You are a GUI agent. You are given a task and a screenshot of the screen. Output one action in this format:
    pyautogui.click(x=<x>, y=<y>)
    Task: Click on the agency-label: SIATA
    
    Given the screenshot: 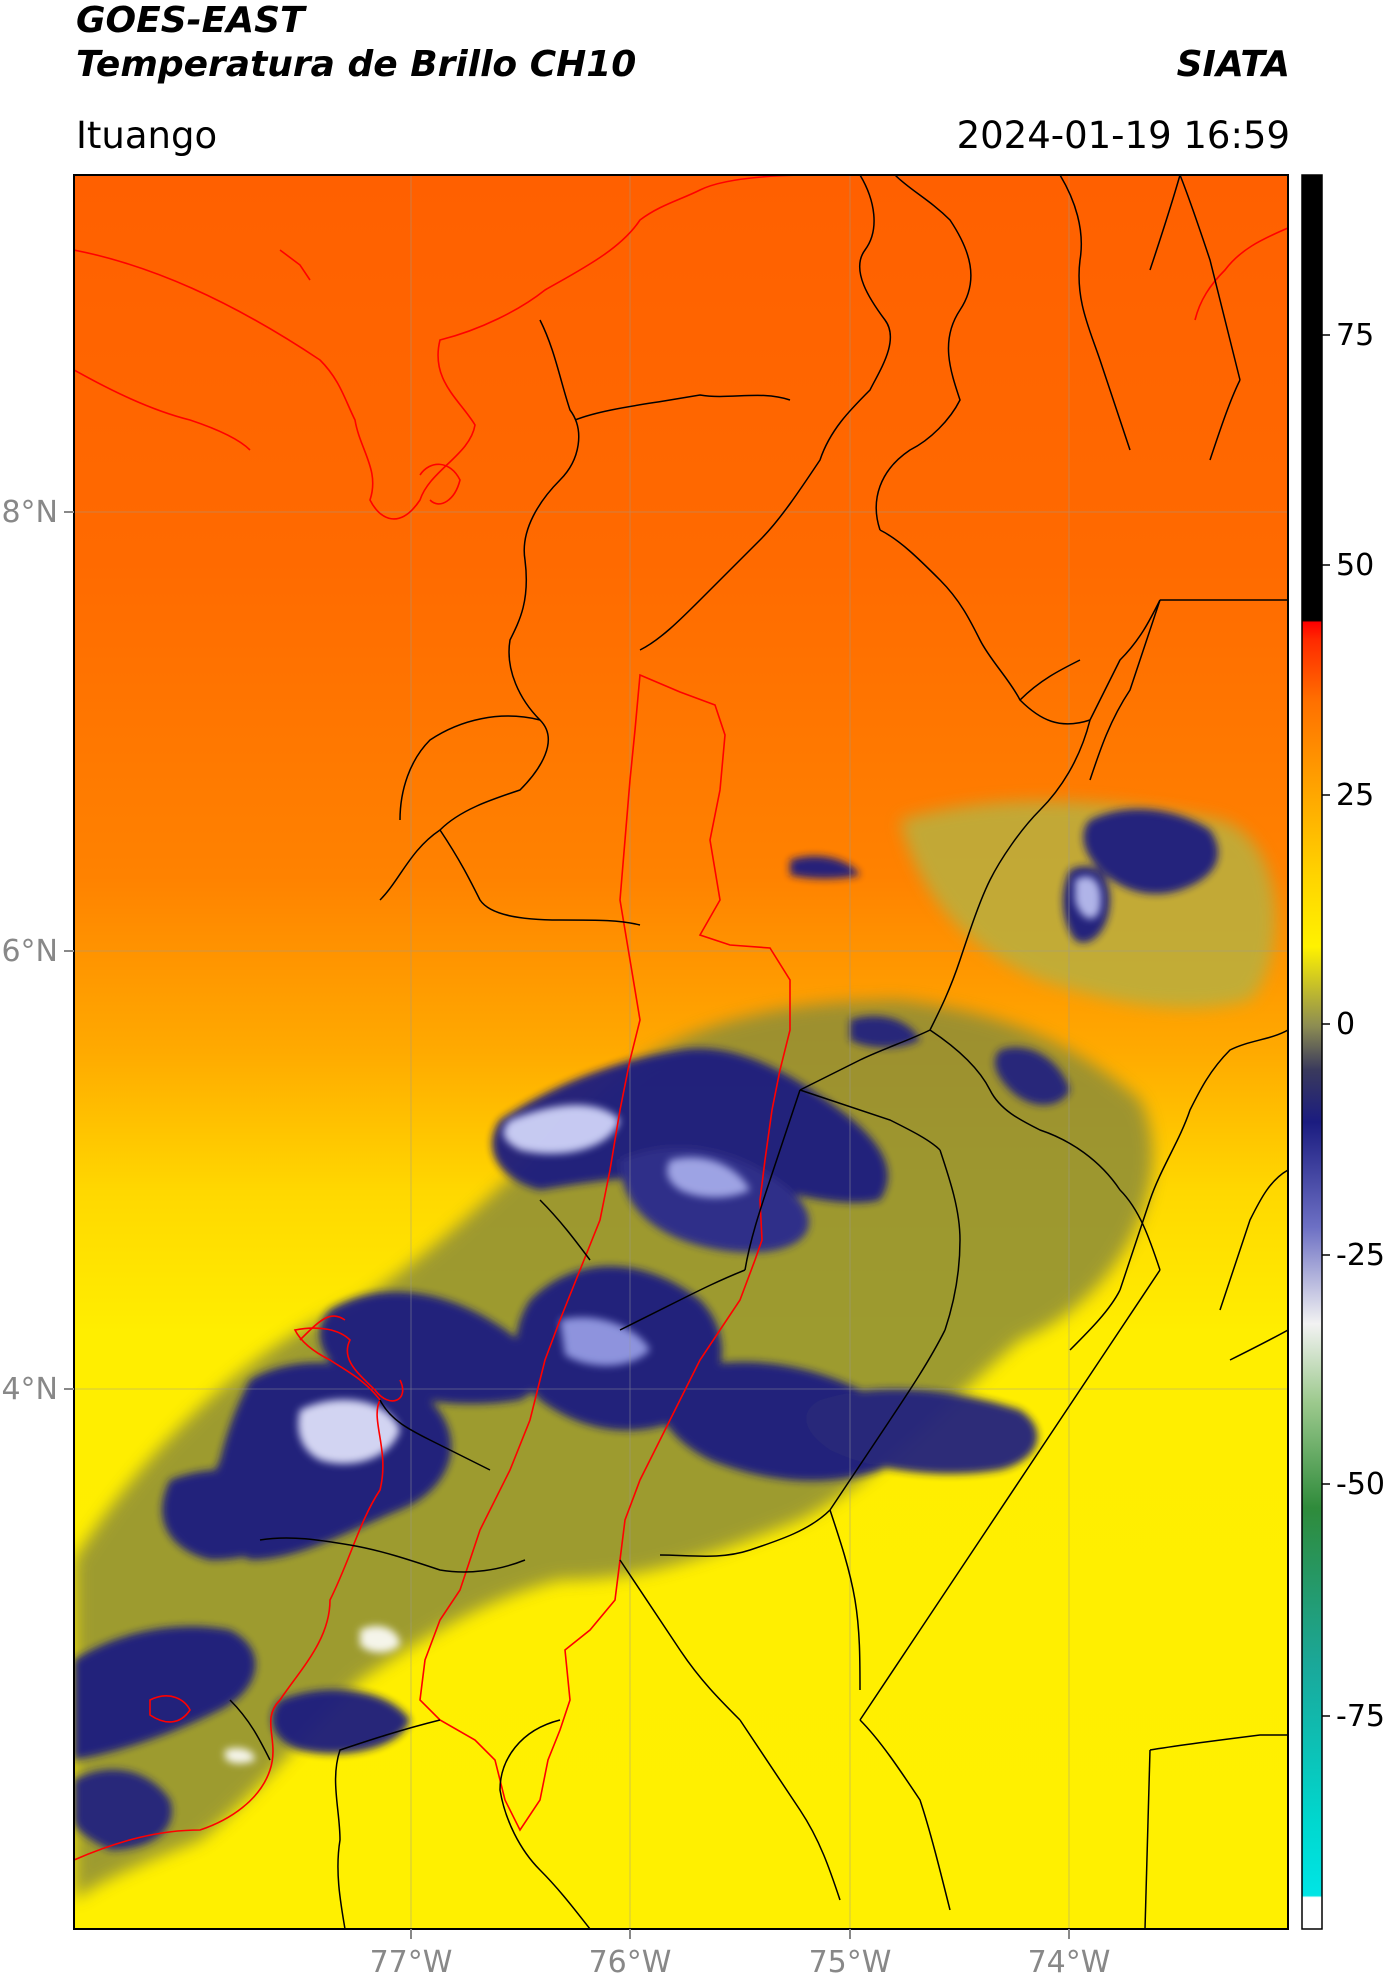 What is the action you would take?
    pyautogui.click(x=1233, y=64)
    